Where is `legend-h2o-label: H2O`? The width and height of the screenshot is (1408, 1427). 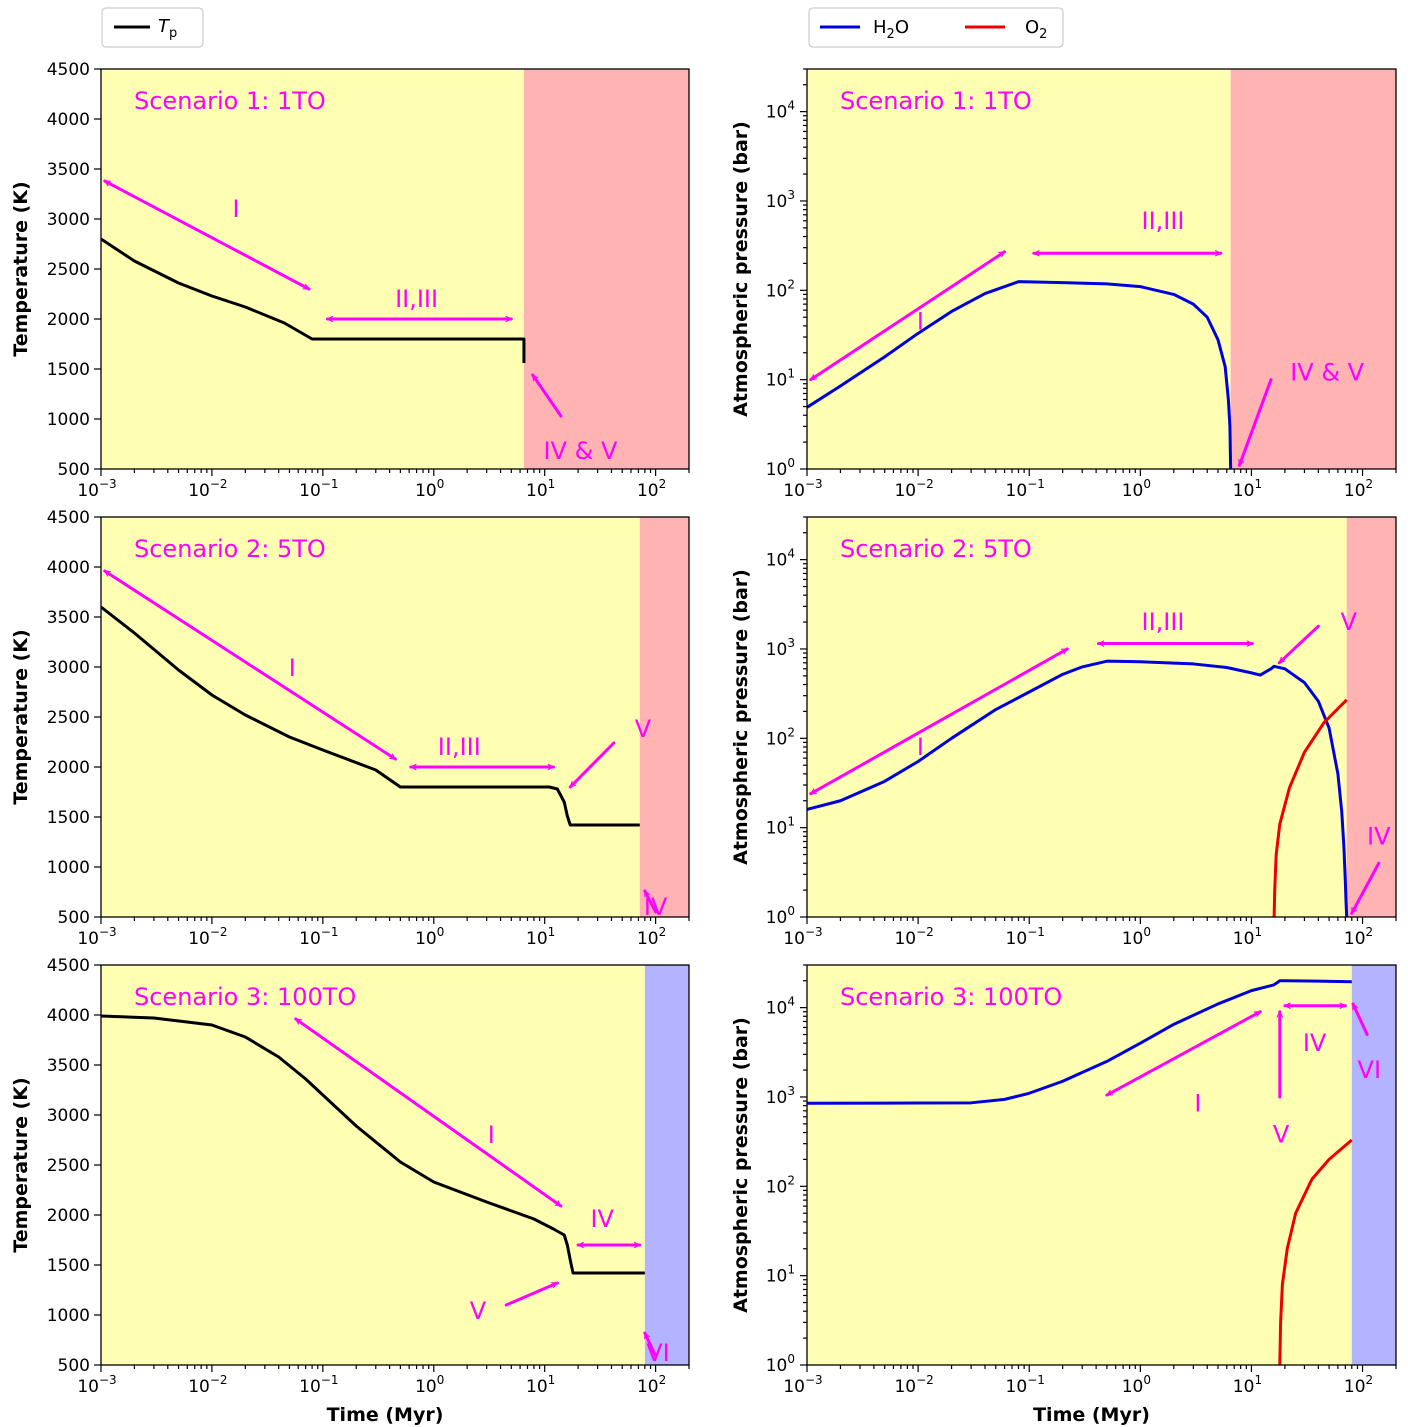
legend-h2o-label: H2O is located at coordinates (891, 29).